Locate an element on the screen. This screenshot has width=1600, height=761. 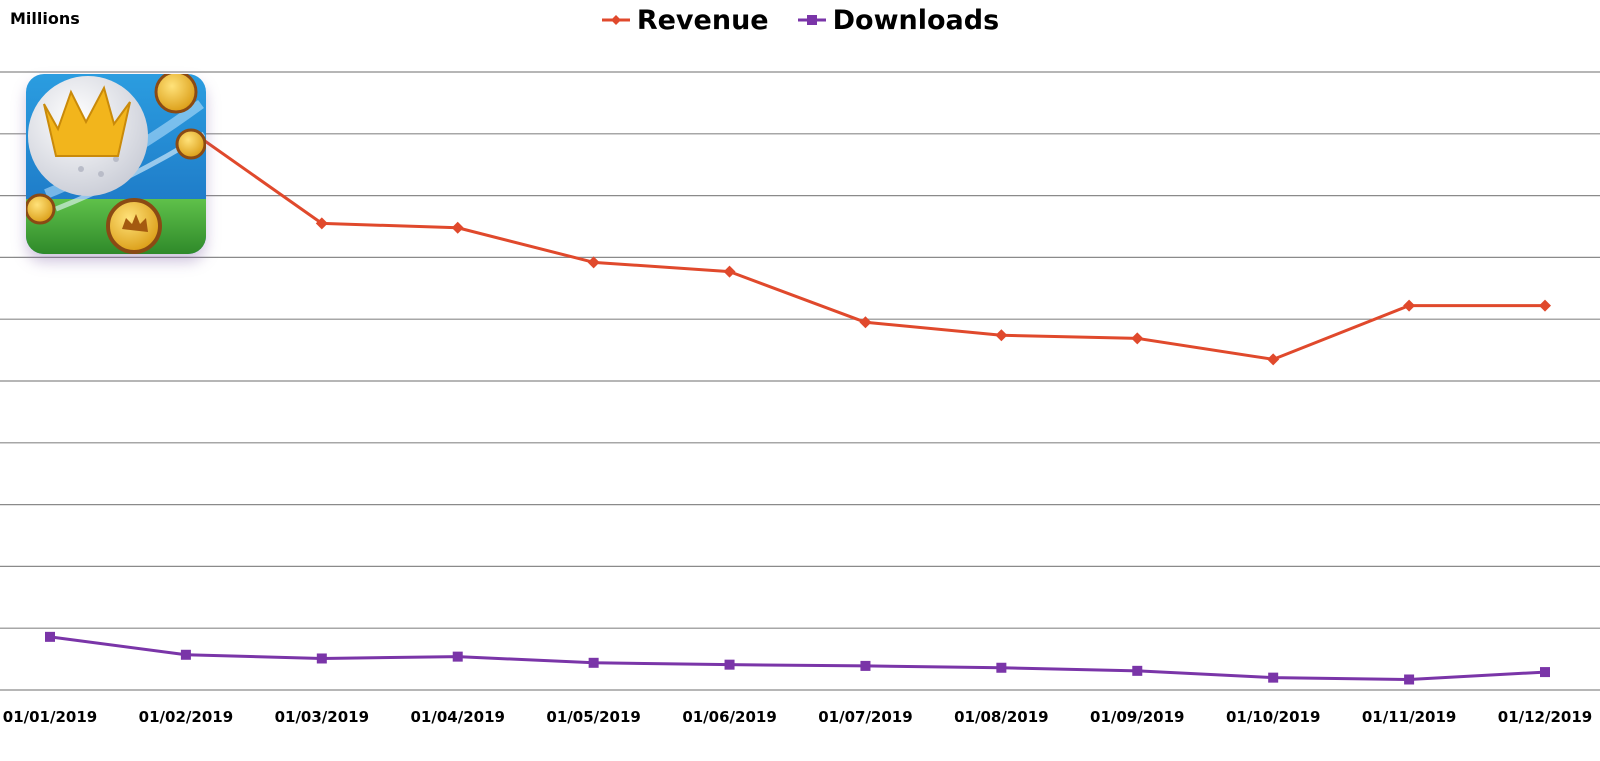
series-line-downloads is located at coordinates (797, 658).